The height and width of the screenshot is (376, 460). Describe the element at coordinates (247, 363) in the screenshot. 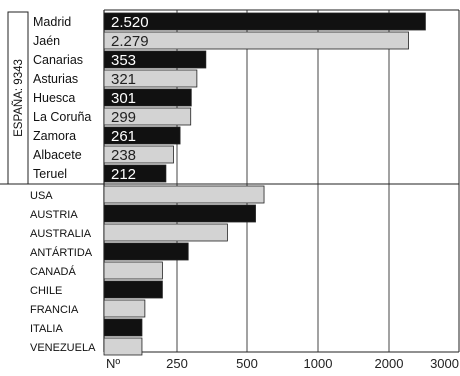

I see `x-tick-label: 500` at that location.